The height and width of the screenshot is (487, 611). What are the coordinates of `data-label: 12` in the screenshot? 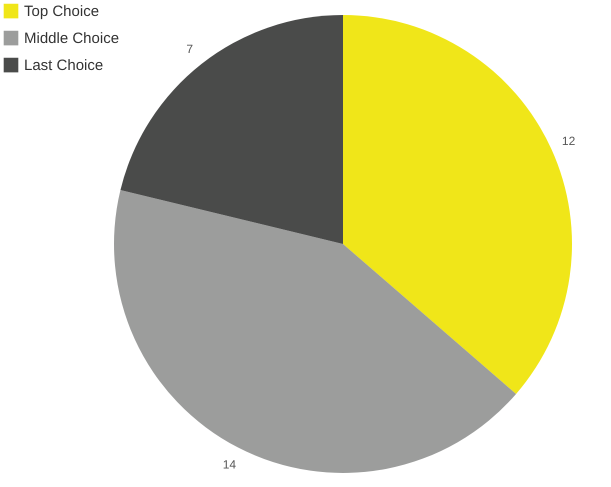 It's located at (569, 141).